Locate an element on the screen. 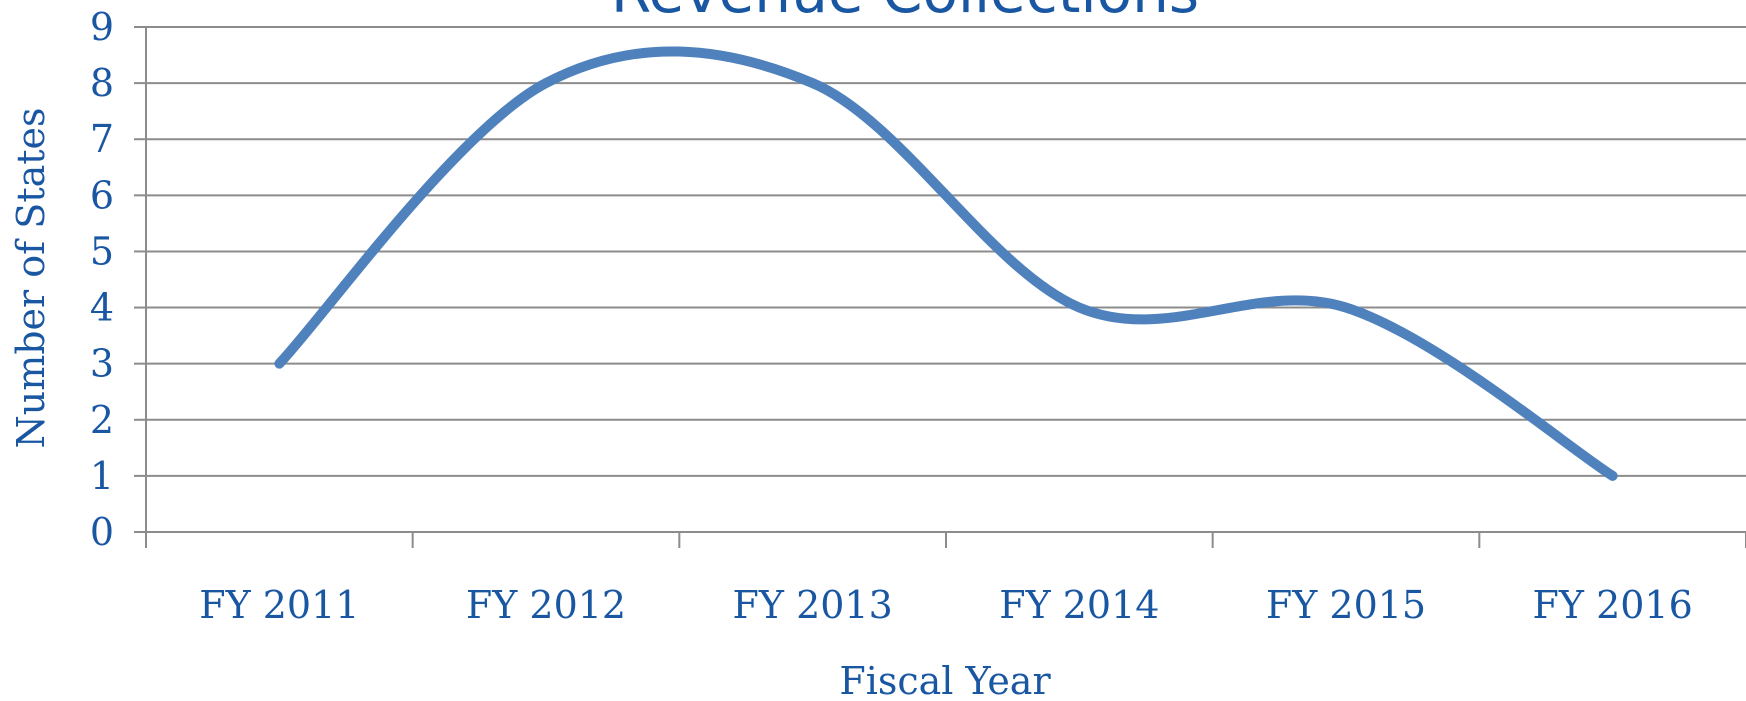 Image resolution: width=1746 pixels, height=701 pixels. x-tick-label-4: FY 2015 is located at coordinates (1346, 605).